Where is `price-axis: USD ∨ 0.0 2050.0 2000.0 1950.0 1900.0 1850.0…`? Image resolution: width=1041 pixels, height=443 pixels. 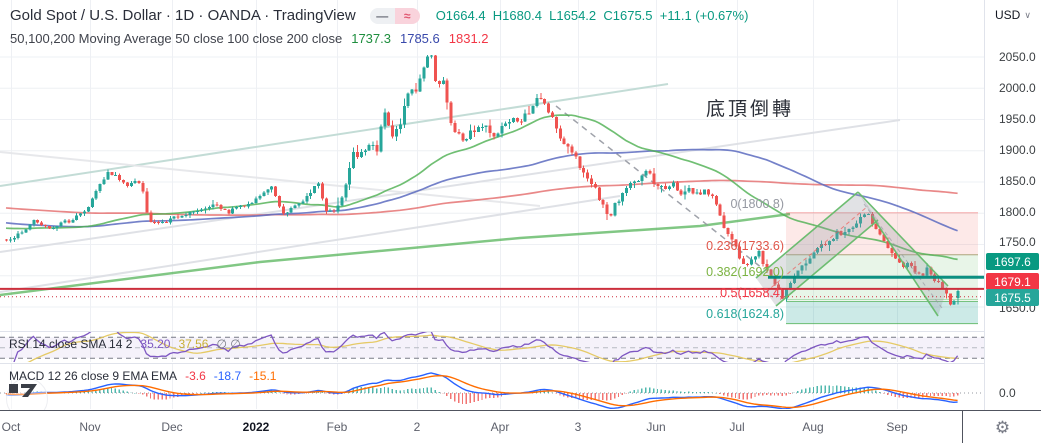 price-axis: USD ∨ 0.0 2050.0 2000.0 1950.0 1900.0 1850.0… is located at coordinates (1012, 205).